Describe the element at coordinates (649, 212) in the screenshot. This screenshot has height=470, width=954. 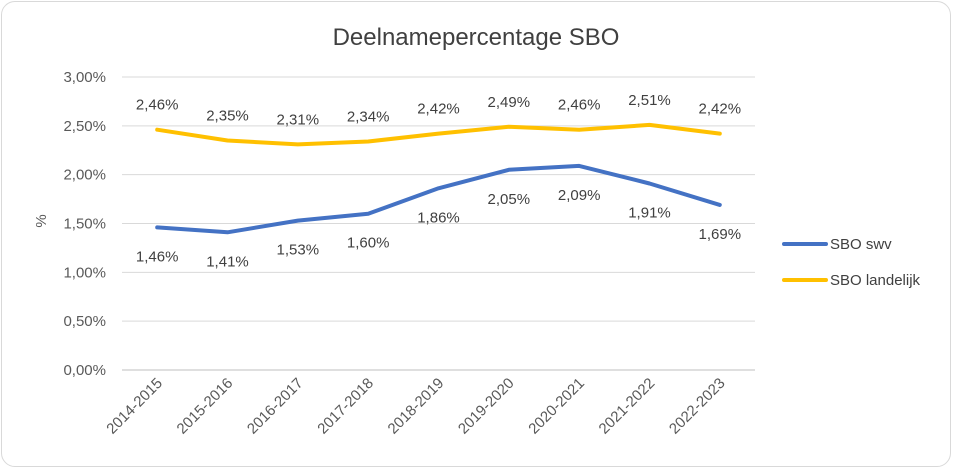
I see `data-label: 1,91%` at that location.